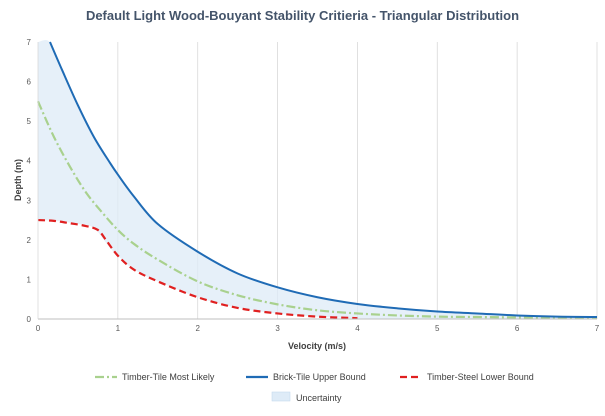 This screenshot has width=605, height=416. I want to click on x-tick-labels: 0 1 2 3 4 5 6 7, so click(318, 328).